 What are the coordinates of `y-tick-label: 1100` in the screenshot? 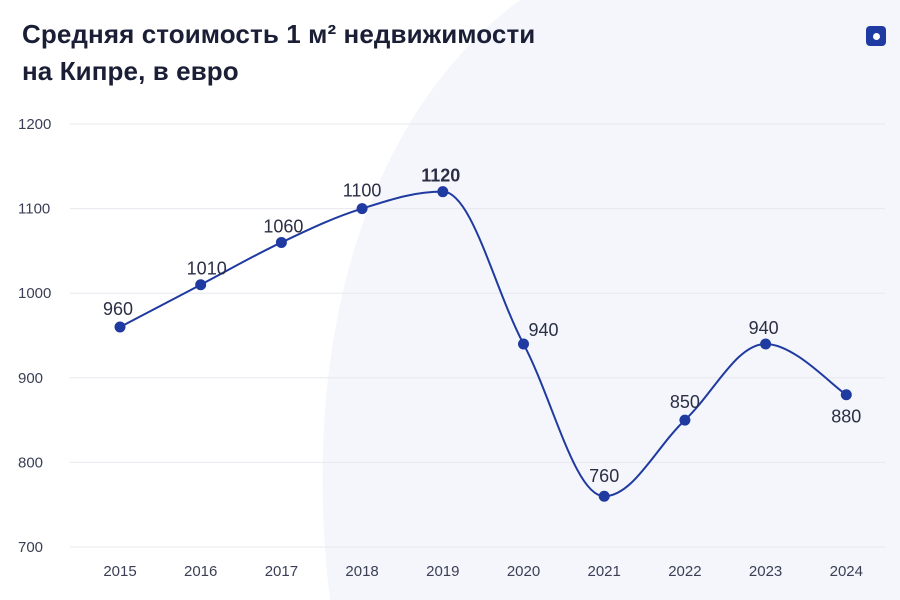 It's located at (34, 209).